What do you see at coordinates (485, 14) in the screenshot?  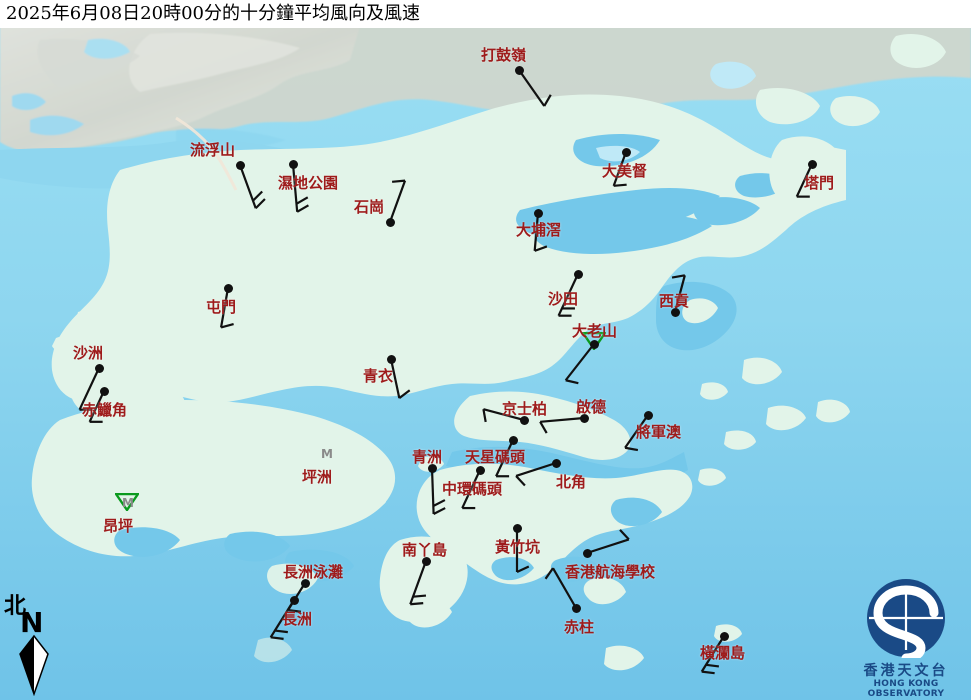 I see `title-bar: 2025年6月08日20時00分的十分鐘平均風向及風速` at bounding box center [485, 14].